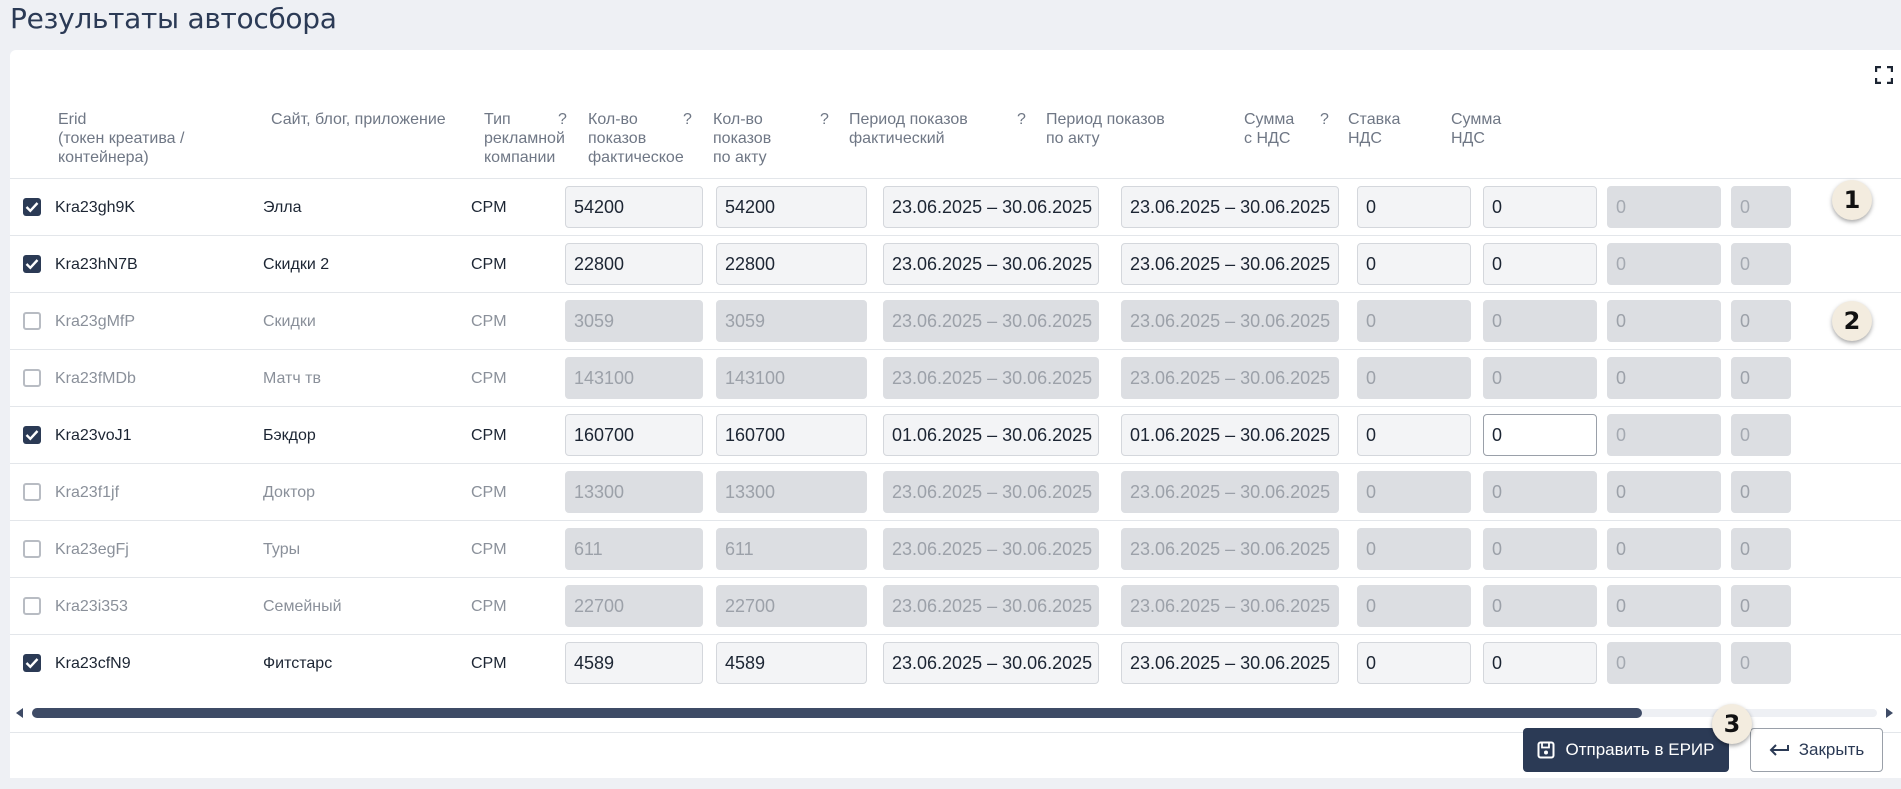 This screenshot has height=789, width=1901. Describe the element at coordinates (791, 663) in the screenshot. I see `shows-act-input: 4589` at that location.